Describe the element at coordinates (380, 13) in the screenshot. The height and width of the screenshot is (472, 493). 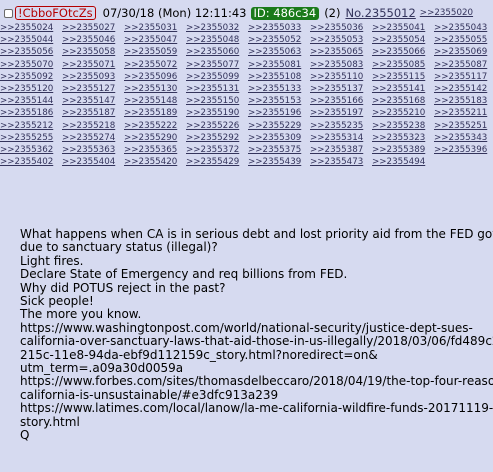
I see `post-number-link: No.2355012` at that location.